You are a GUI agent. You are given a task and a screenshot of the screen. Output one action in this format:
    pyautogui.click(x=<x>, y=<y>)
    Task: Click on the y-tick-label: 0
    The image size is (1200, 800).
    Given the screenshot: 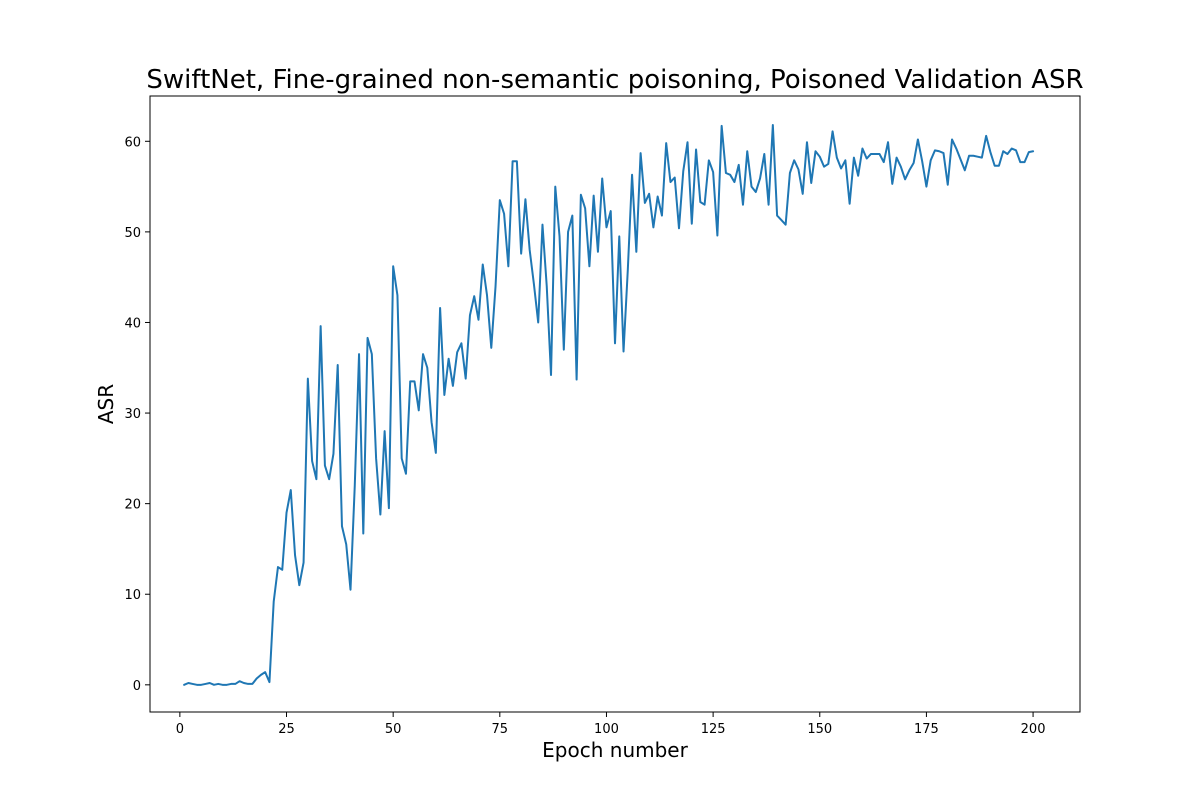 What is the action you would take?
    pyautogui.click(x=137, y=686)
    